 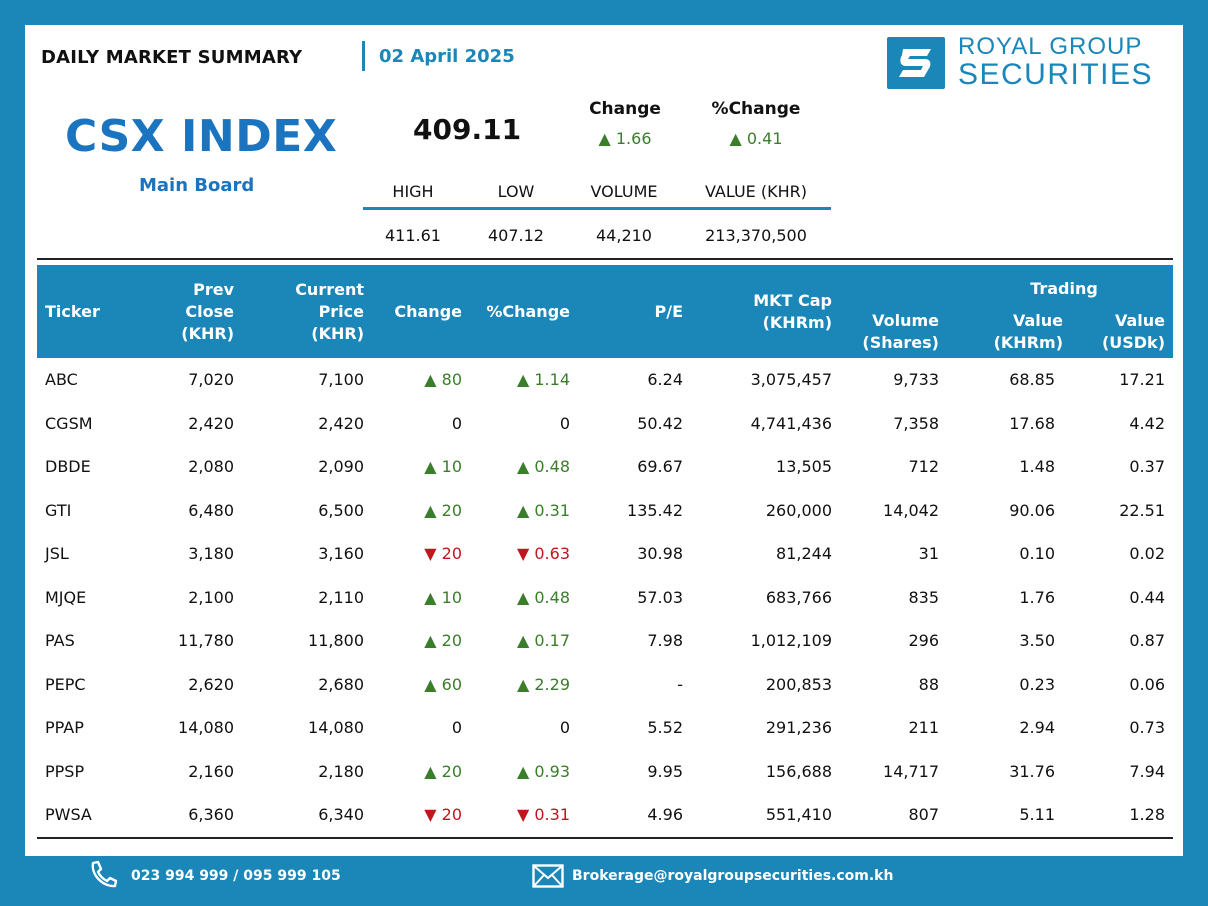 What do you see at coordinates (634, 816) in the screenshot?
I see `cell-pe: 4.96` at bounding box center [634, 816].